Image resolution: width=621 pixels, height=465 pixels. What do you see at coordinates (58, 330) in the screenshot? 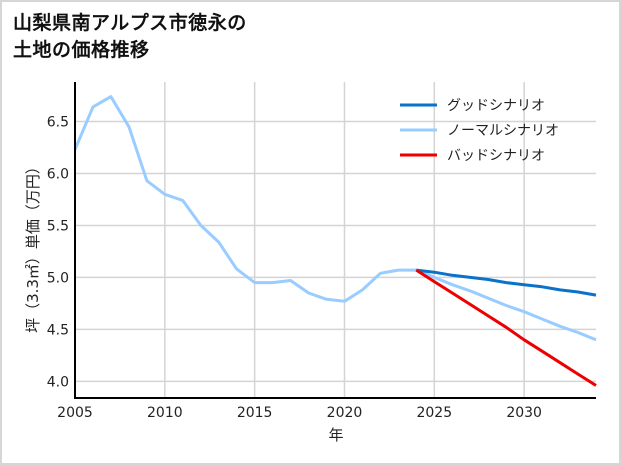
I see `y-tick-label: 4.5` at bounding box center [58, 330].